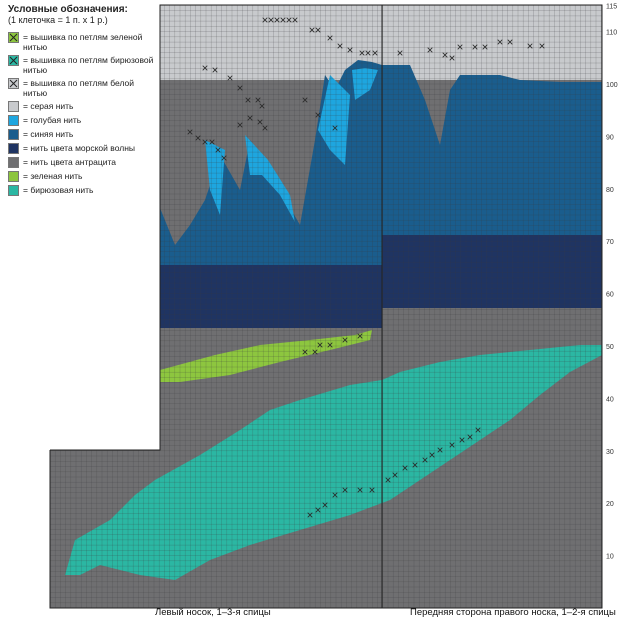 This screenshot has height=624, width=620. I want to click on row-tick-label: 110, so click(611, 33).